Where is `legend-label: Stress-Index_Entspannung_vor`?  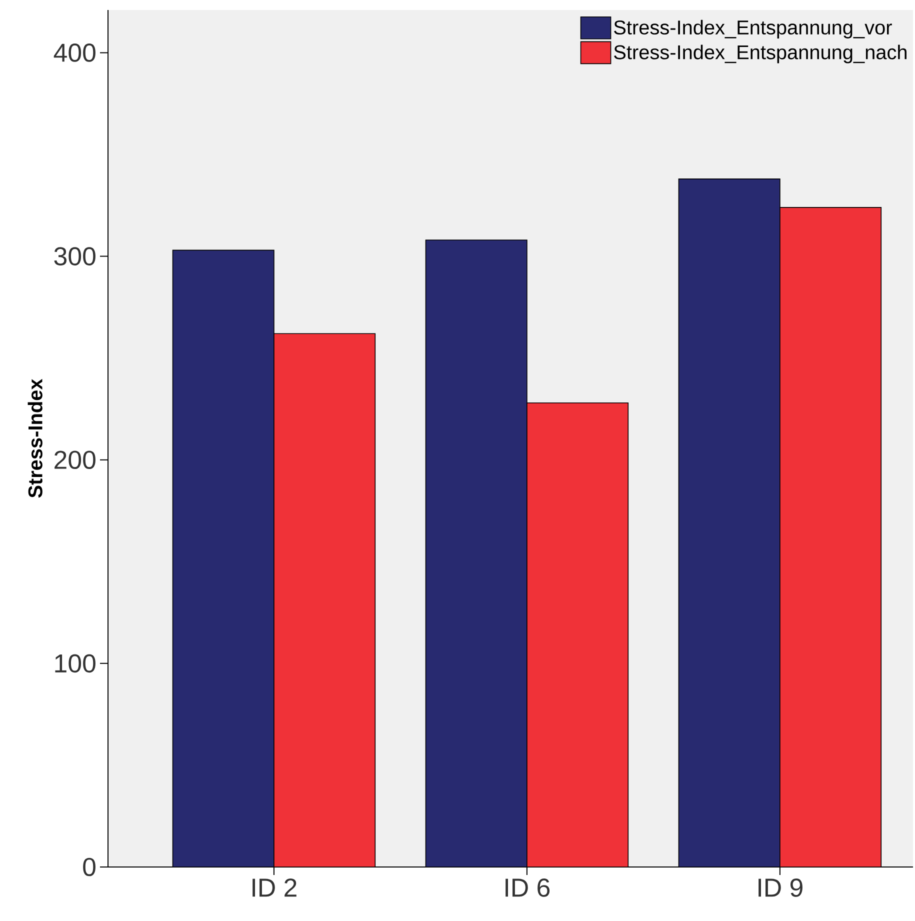
legend-label: Stress-Index_Entspannung_vor is located at coordinates (753, 29).